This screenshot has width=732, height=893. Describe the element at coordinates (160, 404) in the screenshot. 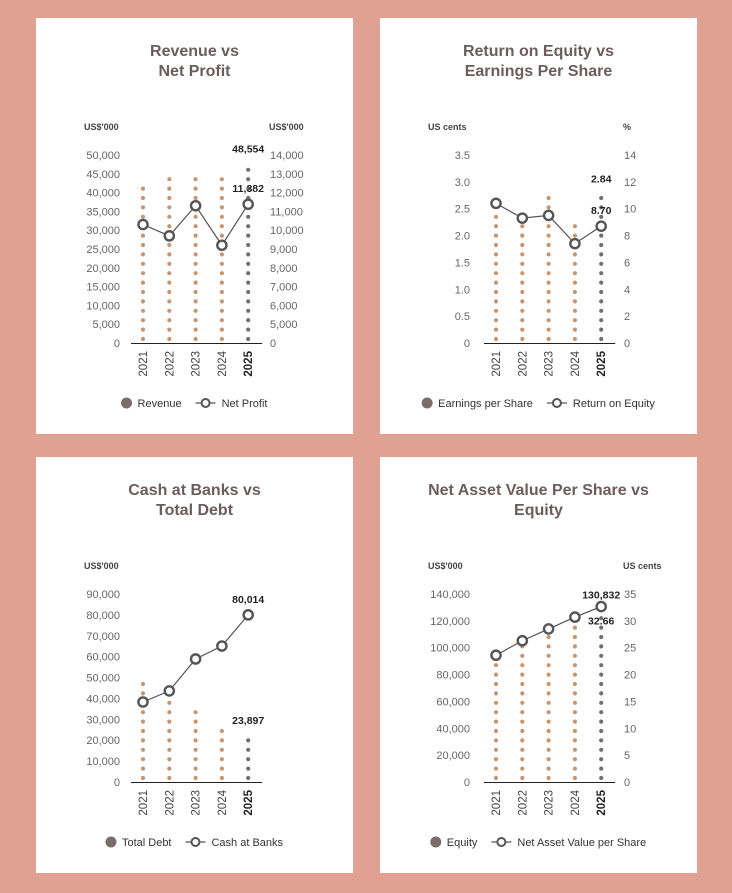

I see `legend-label: Revenue` at that location.